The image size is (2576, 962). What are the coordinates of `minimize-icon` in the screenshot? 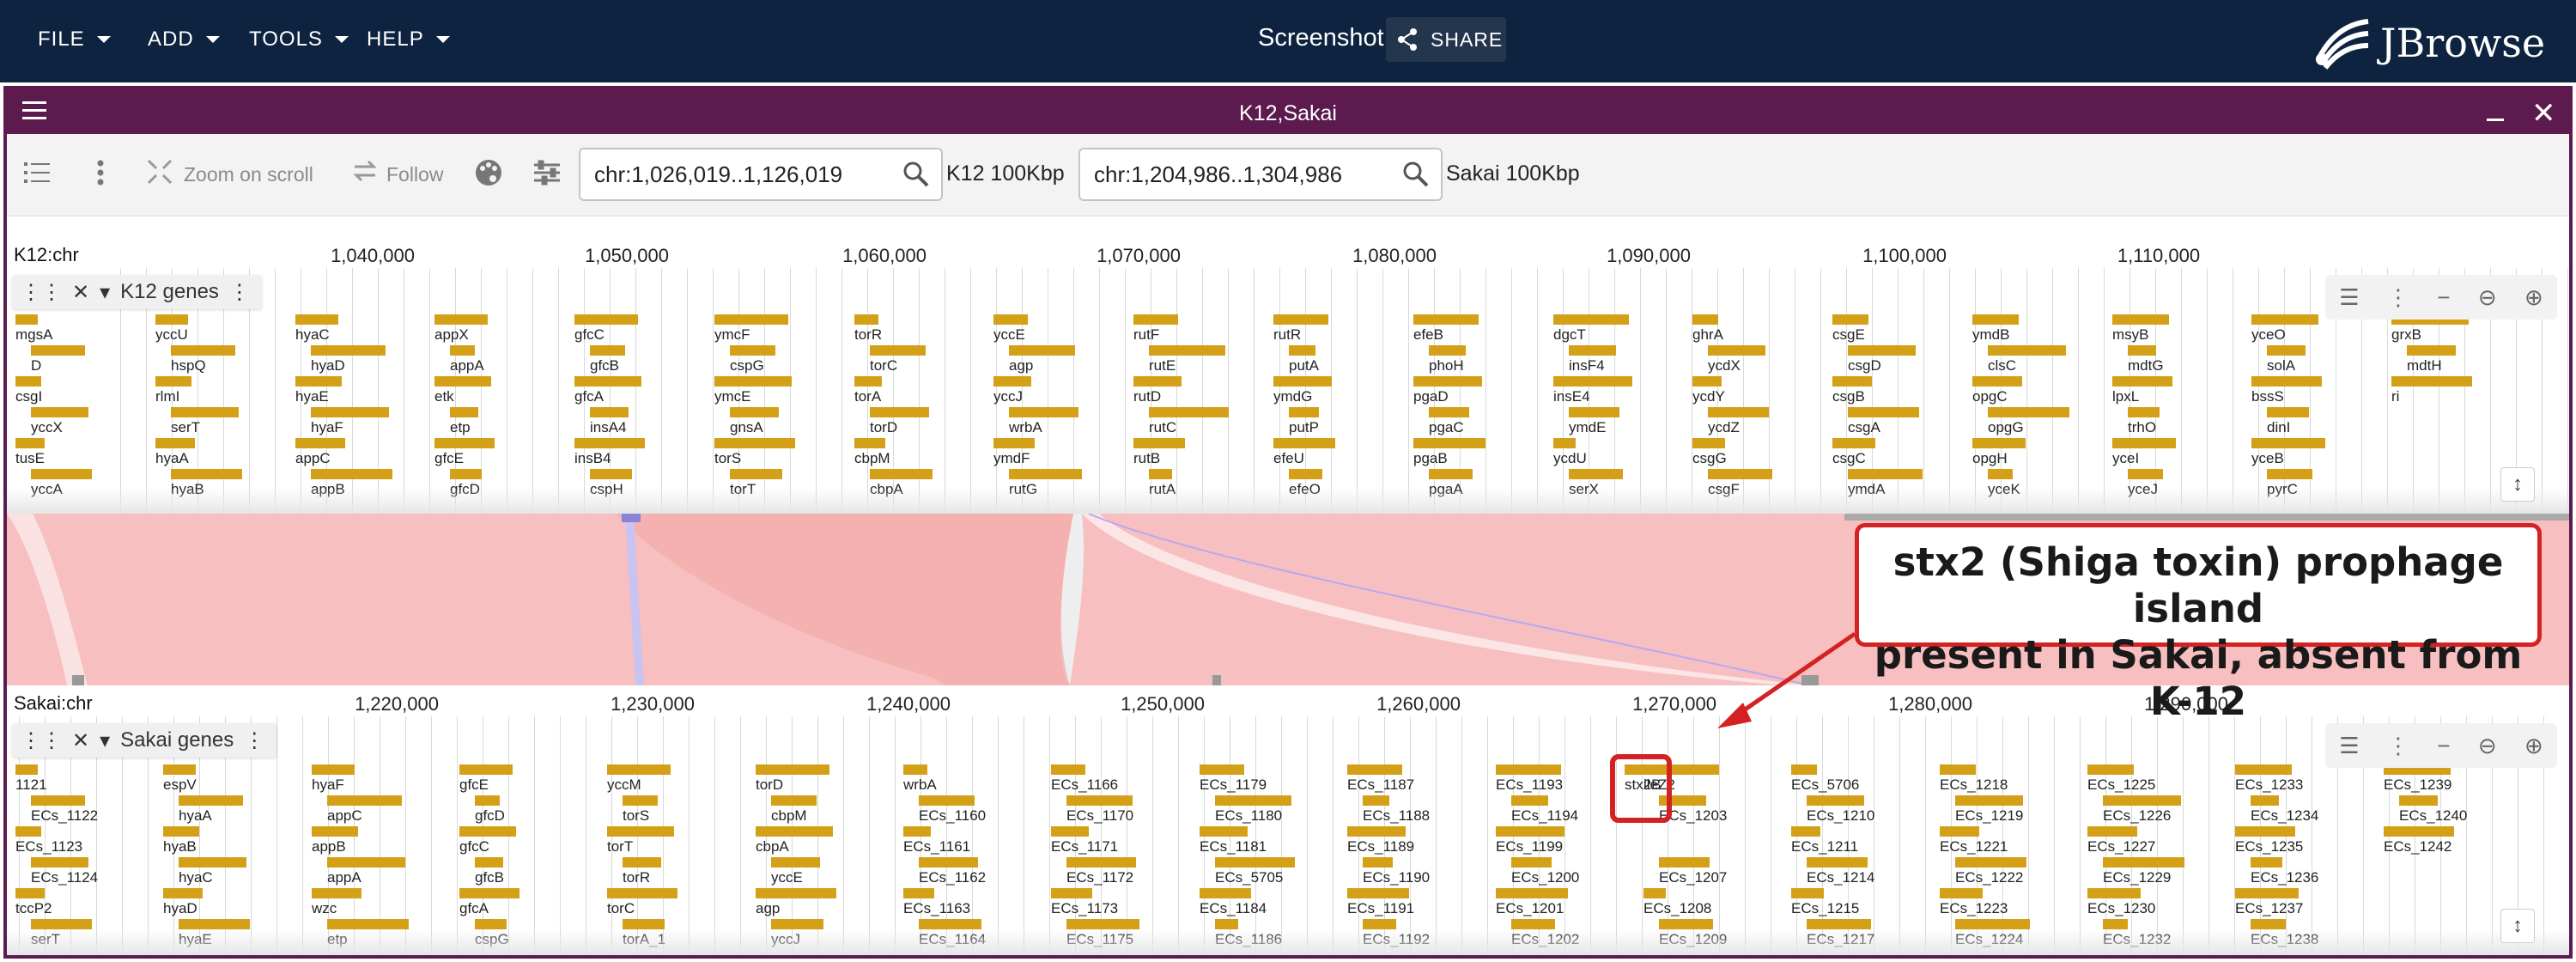 It's located at (2495, 120).